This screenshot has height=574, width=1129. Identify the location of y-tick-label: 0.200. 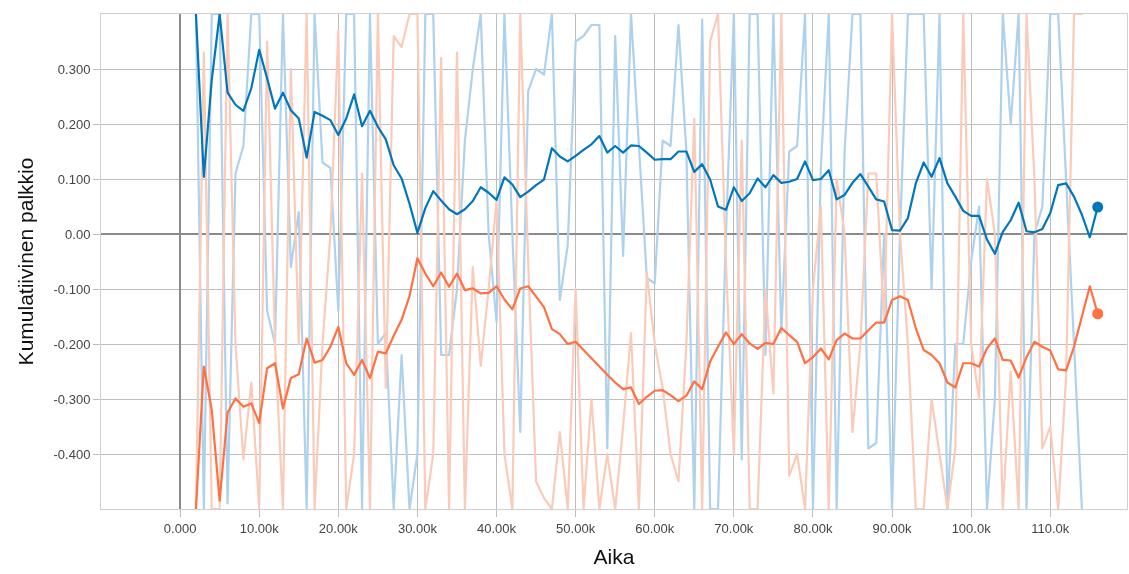
(74, 124).